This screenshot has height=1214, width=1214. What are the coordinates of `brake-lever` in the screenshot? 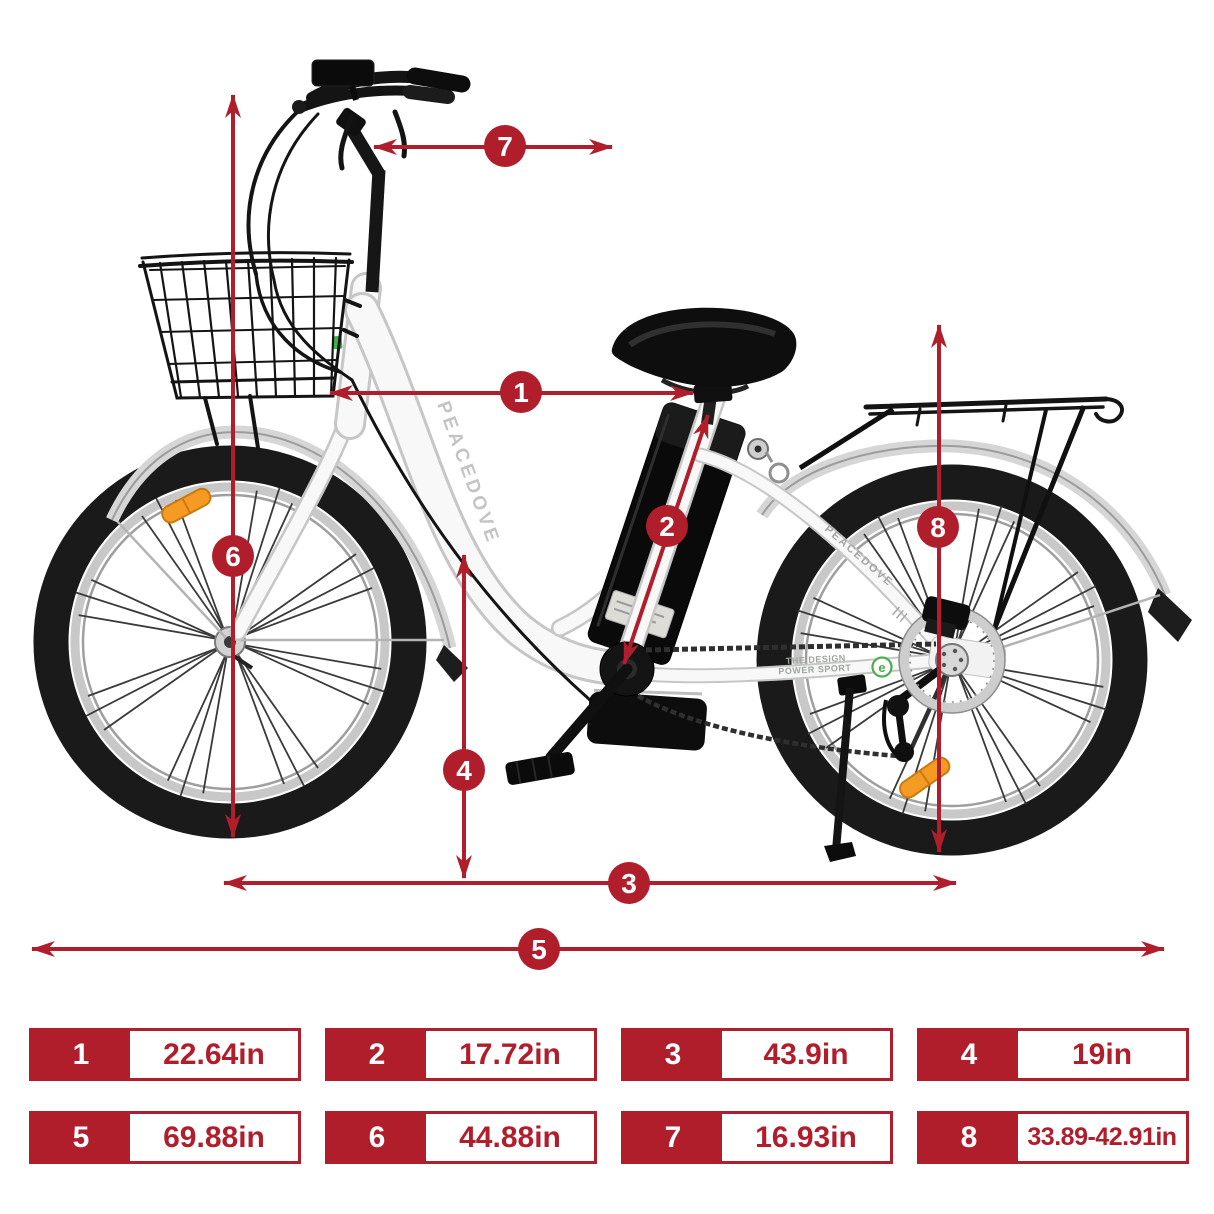 It's located at (346, 142).